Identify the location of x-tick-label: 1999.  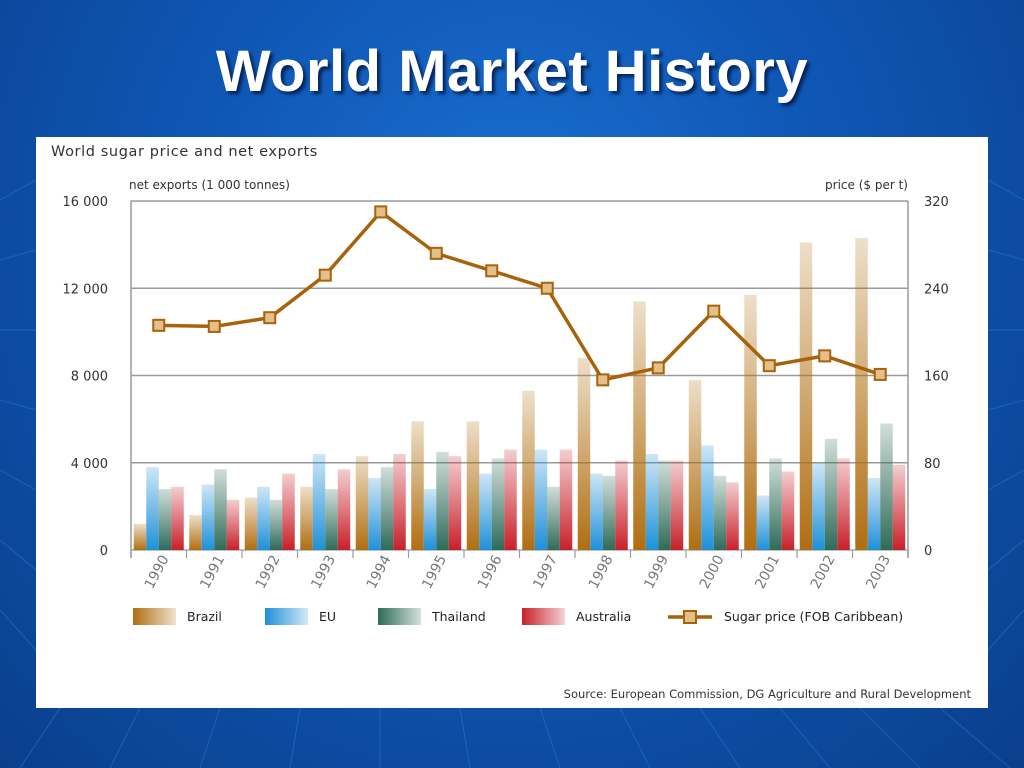
(656, 572).